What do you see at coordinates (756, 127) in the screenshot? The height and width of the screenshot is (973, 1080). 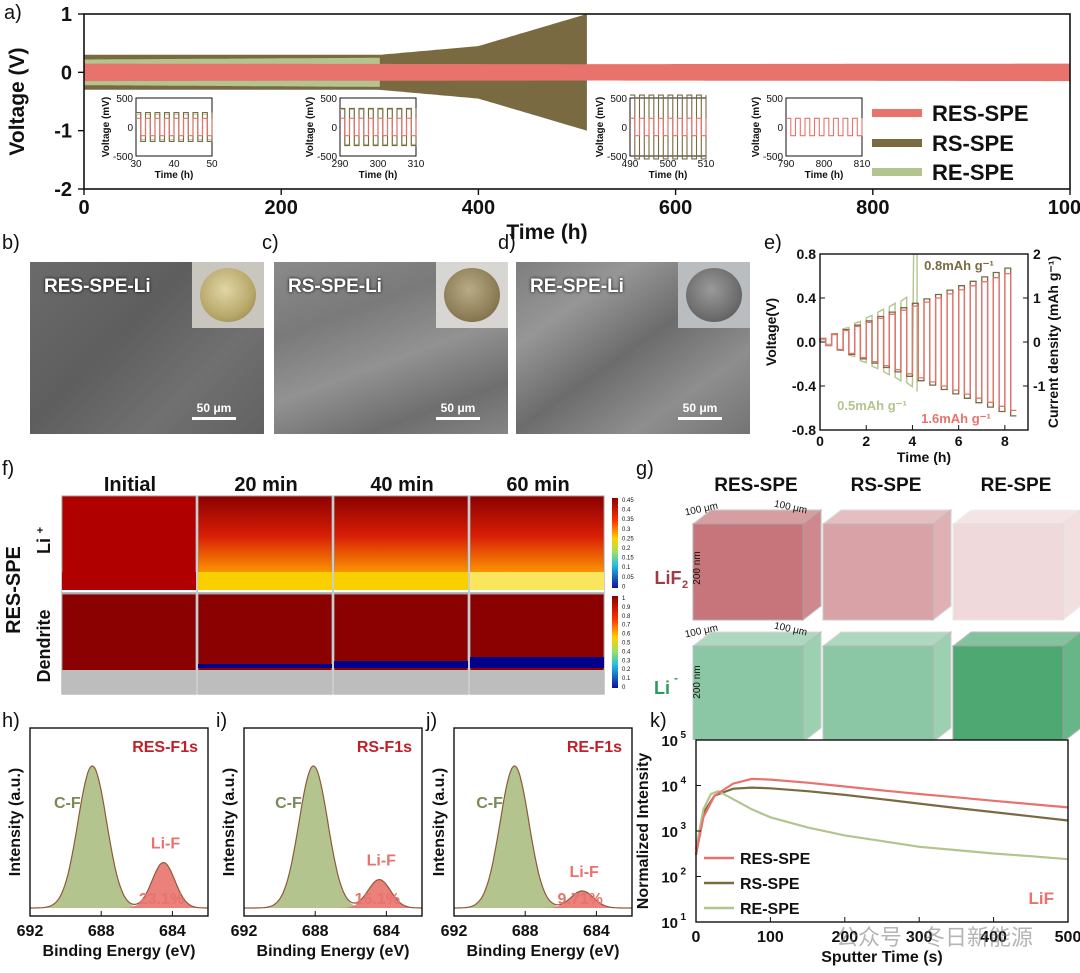 I see `inset-y-label: Voltage (mV)` at bounding box center [756, 127].